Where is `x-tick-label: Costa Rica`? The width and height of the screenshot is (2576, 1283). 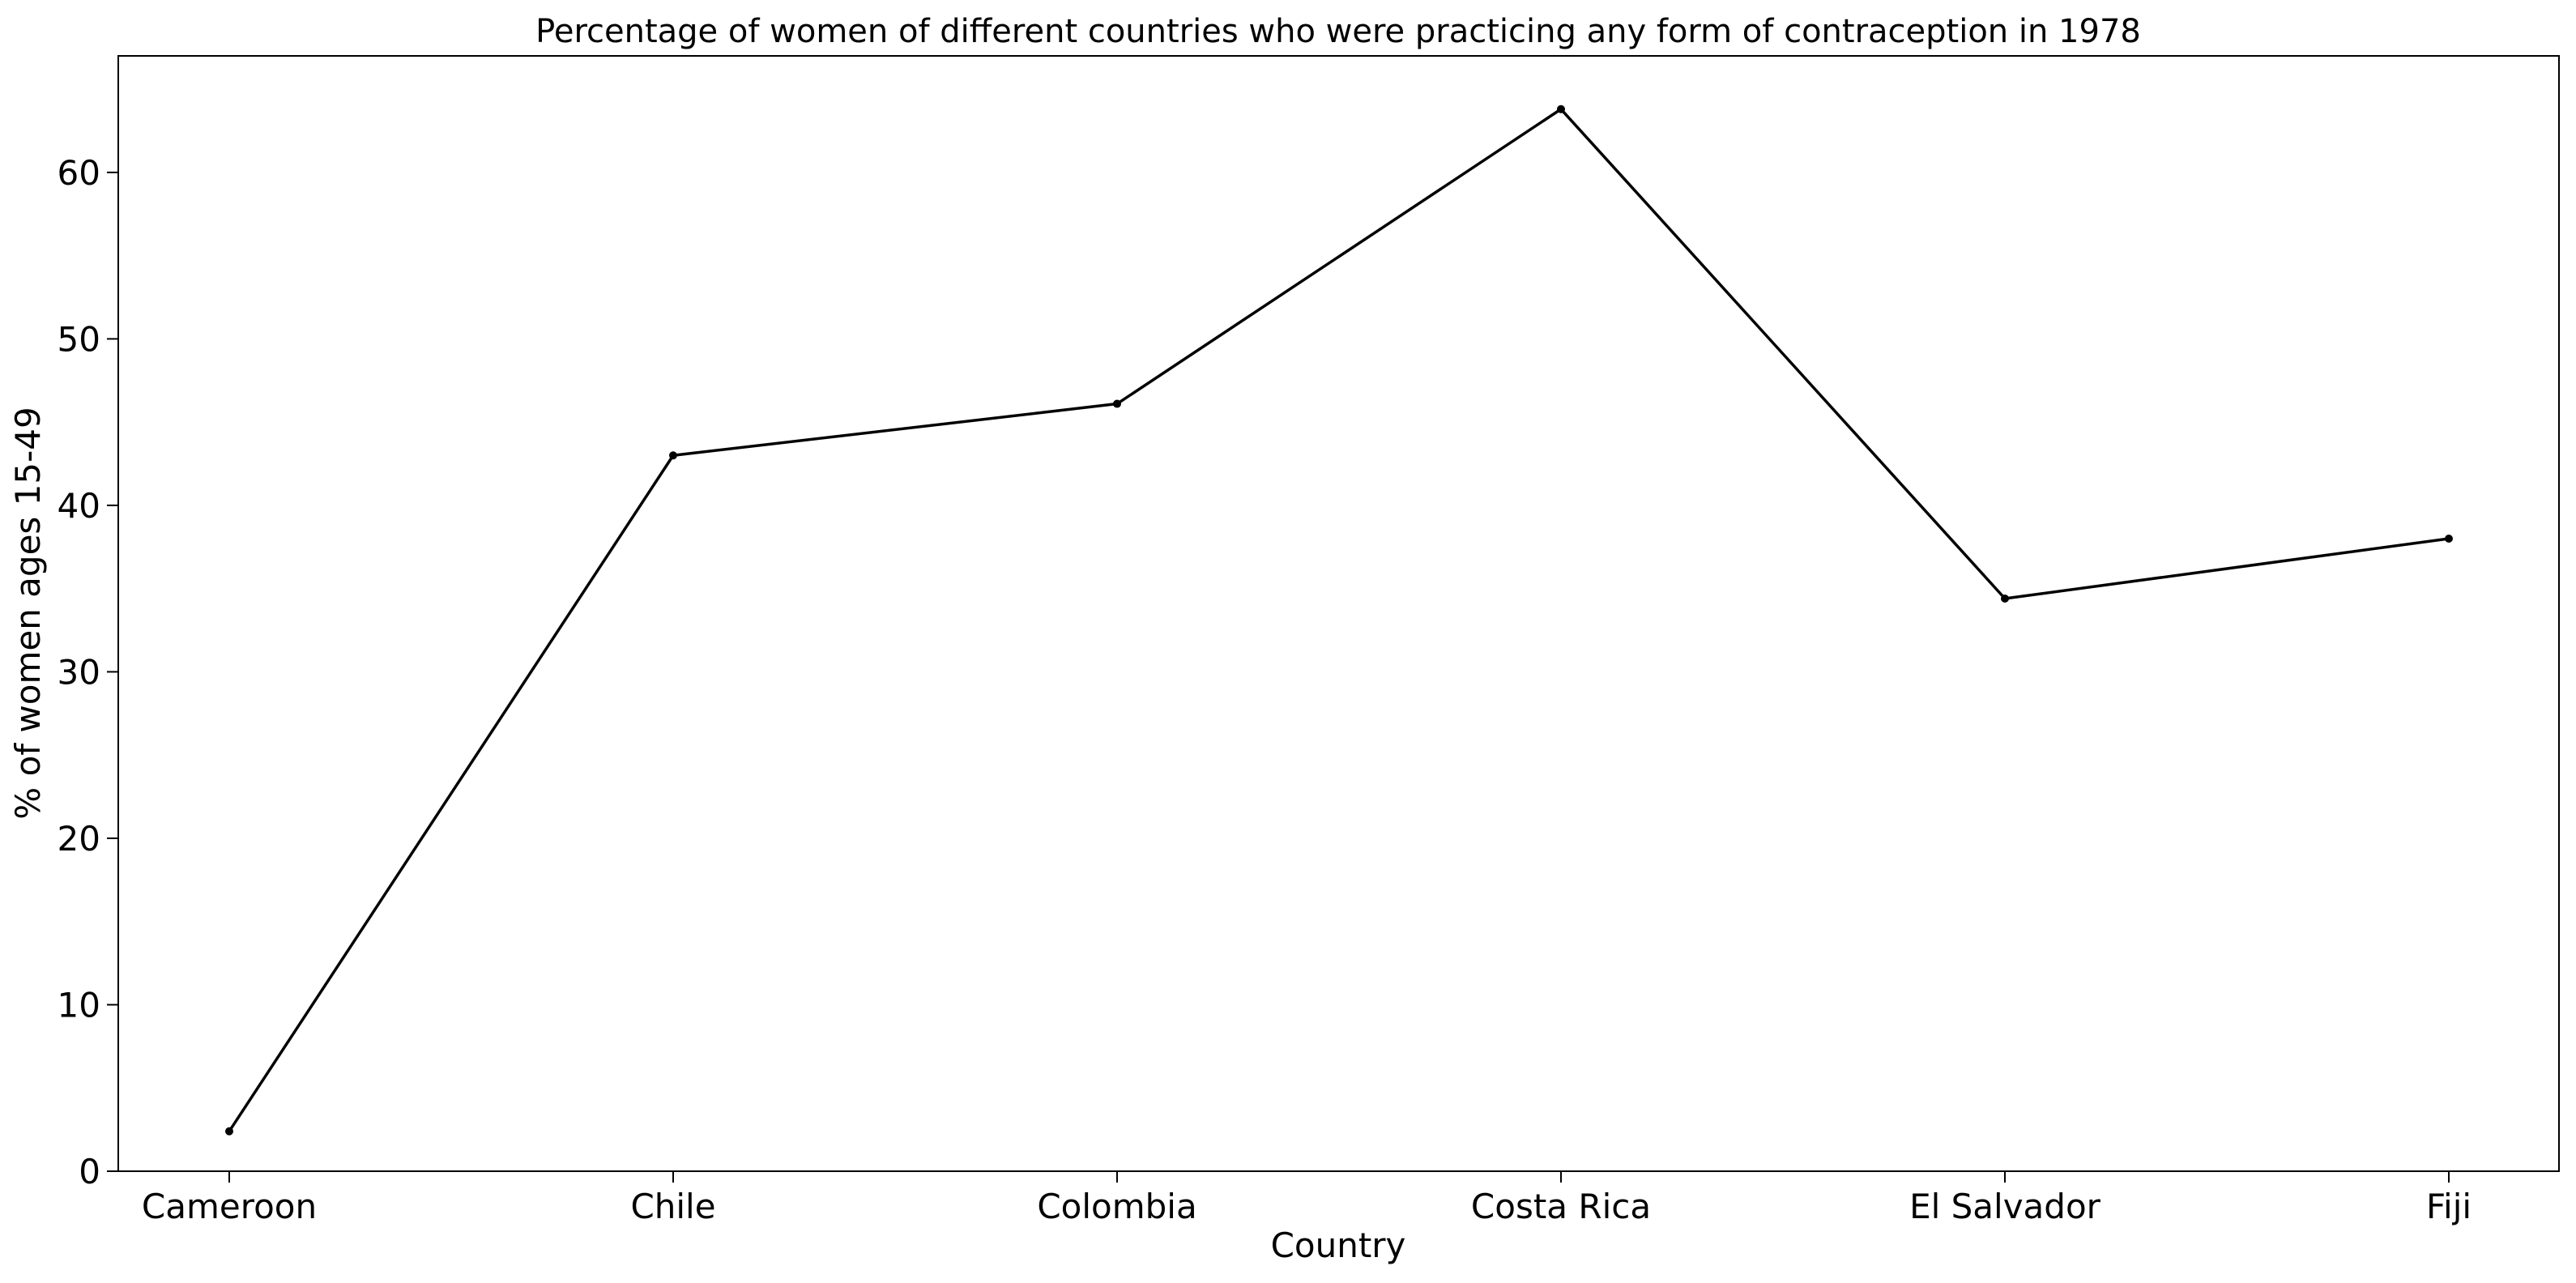 x-tick-label: Costa Rica is located at coordinates (1561, 1207).